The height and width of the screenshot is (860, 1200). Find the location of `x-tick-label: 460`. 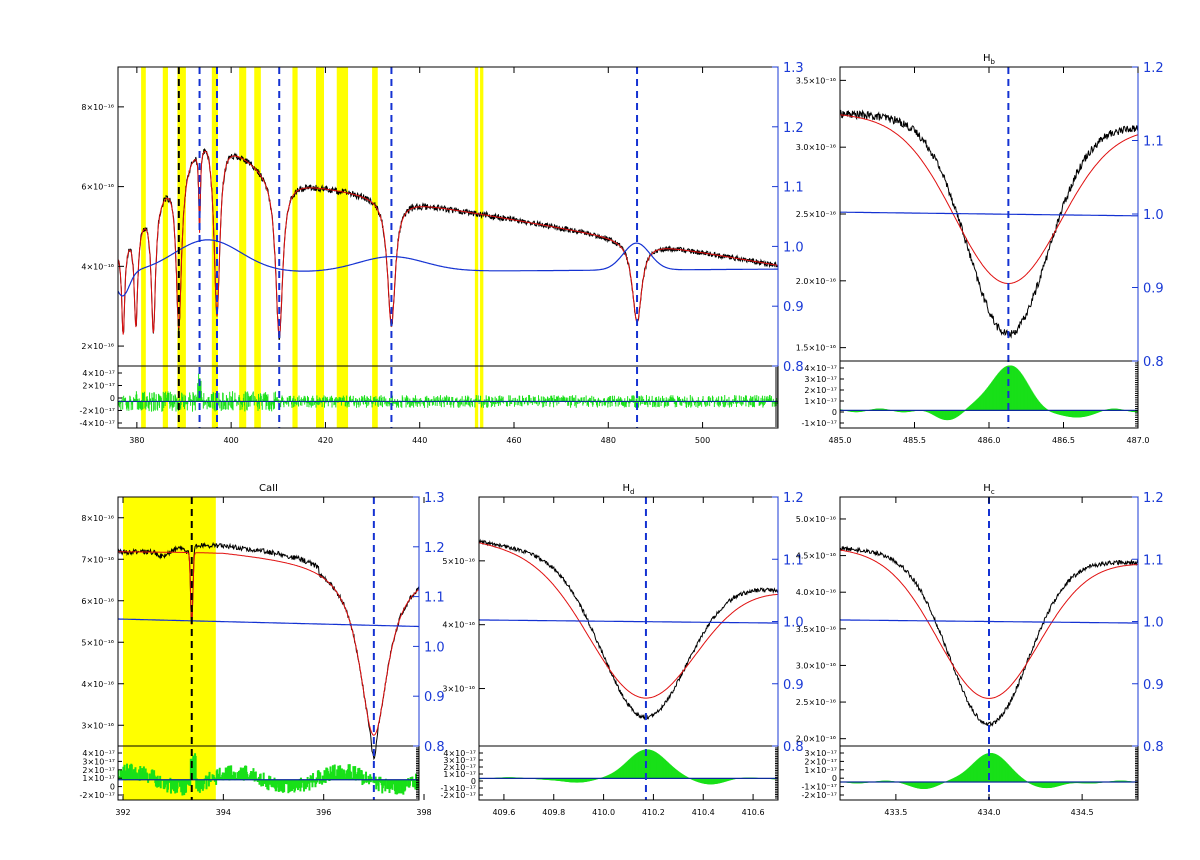

x-tick-label: 460 is located at coordinates (513, 440).